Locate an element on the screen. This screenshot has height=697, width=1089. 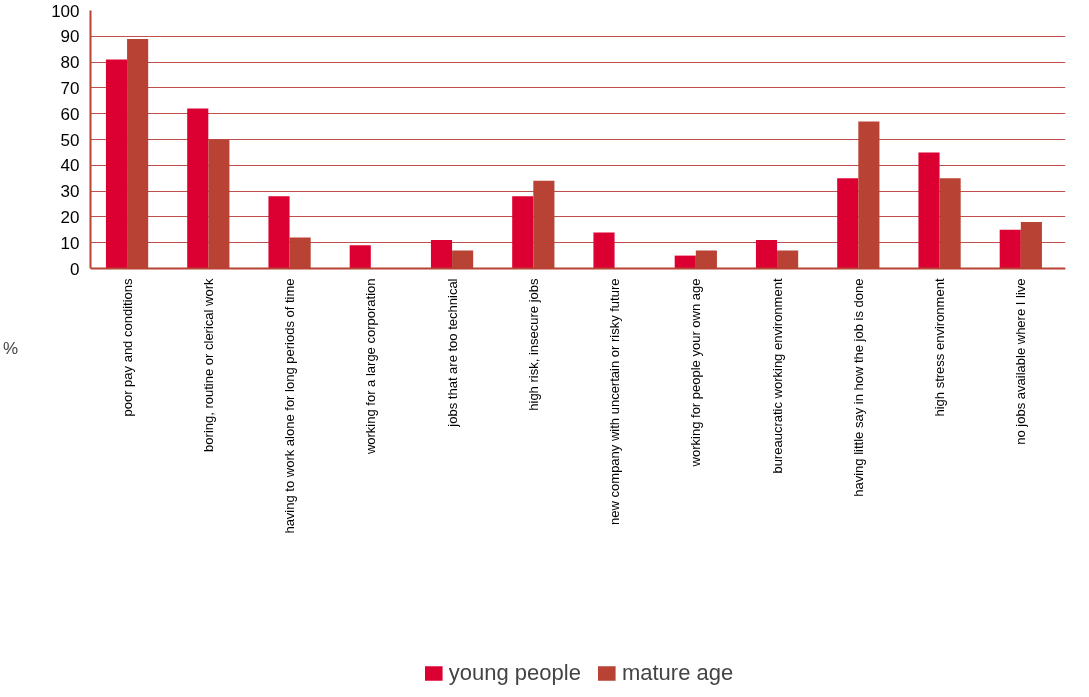
x-tick-label: having little say in how the job is done is located at coordinates (858, 387).